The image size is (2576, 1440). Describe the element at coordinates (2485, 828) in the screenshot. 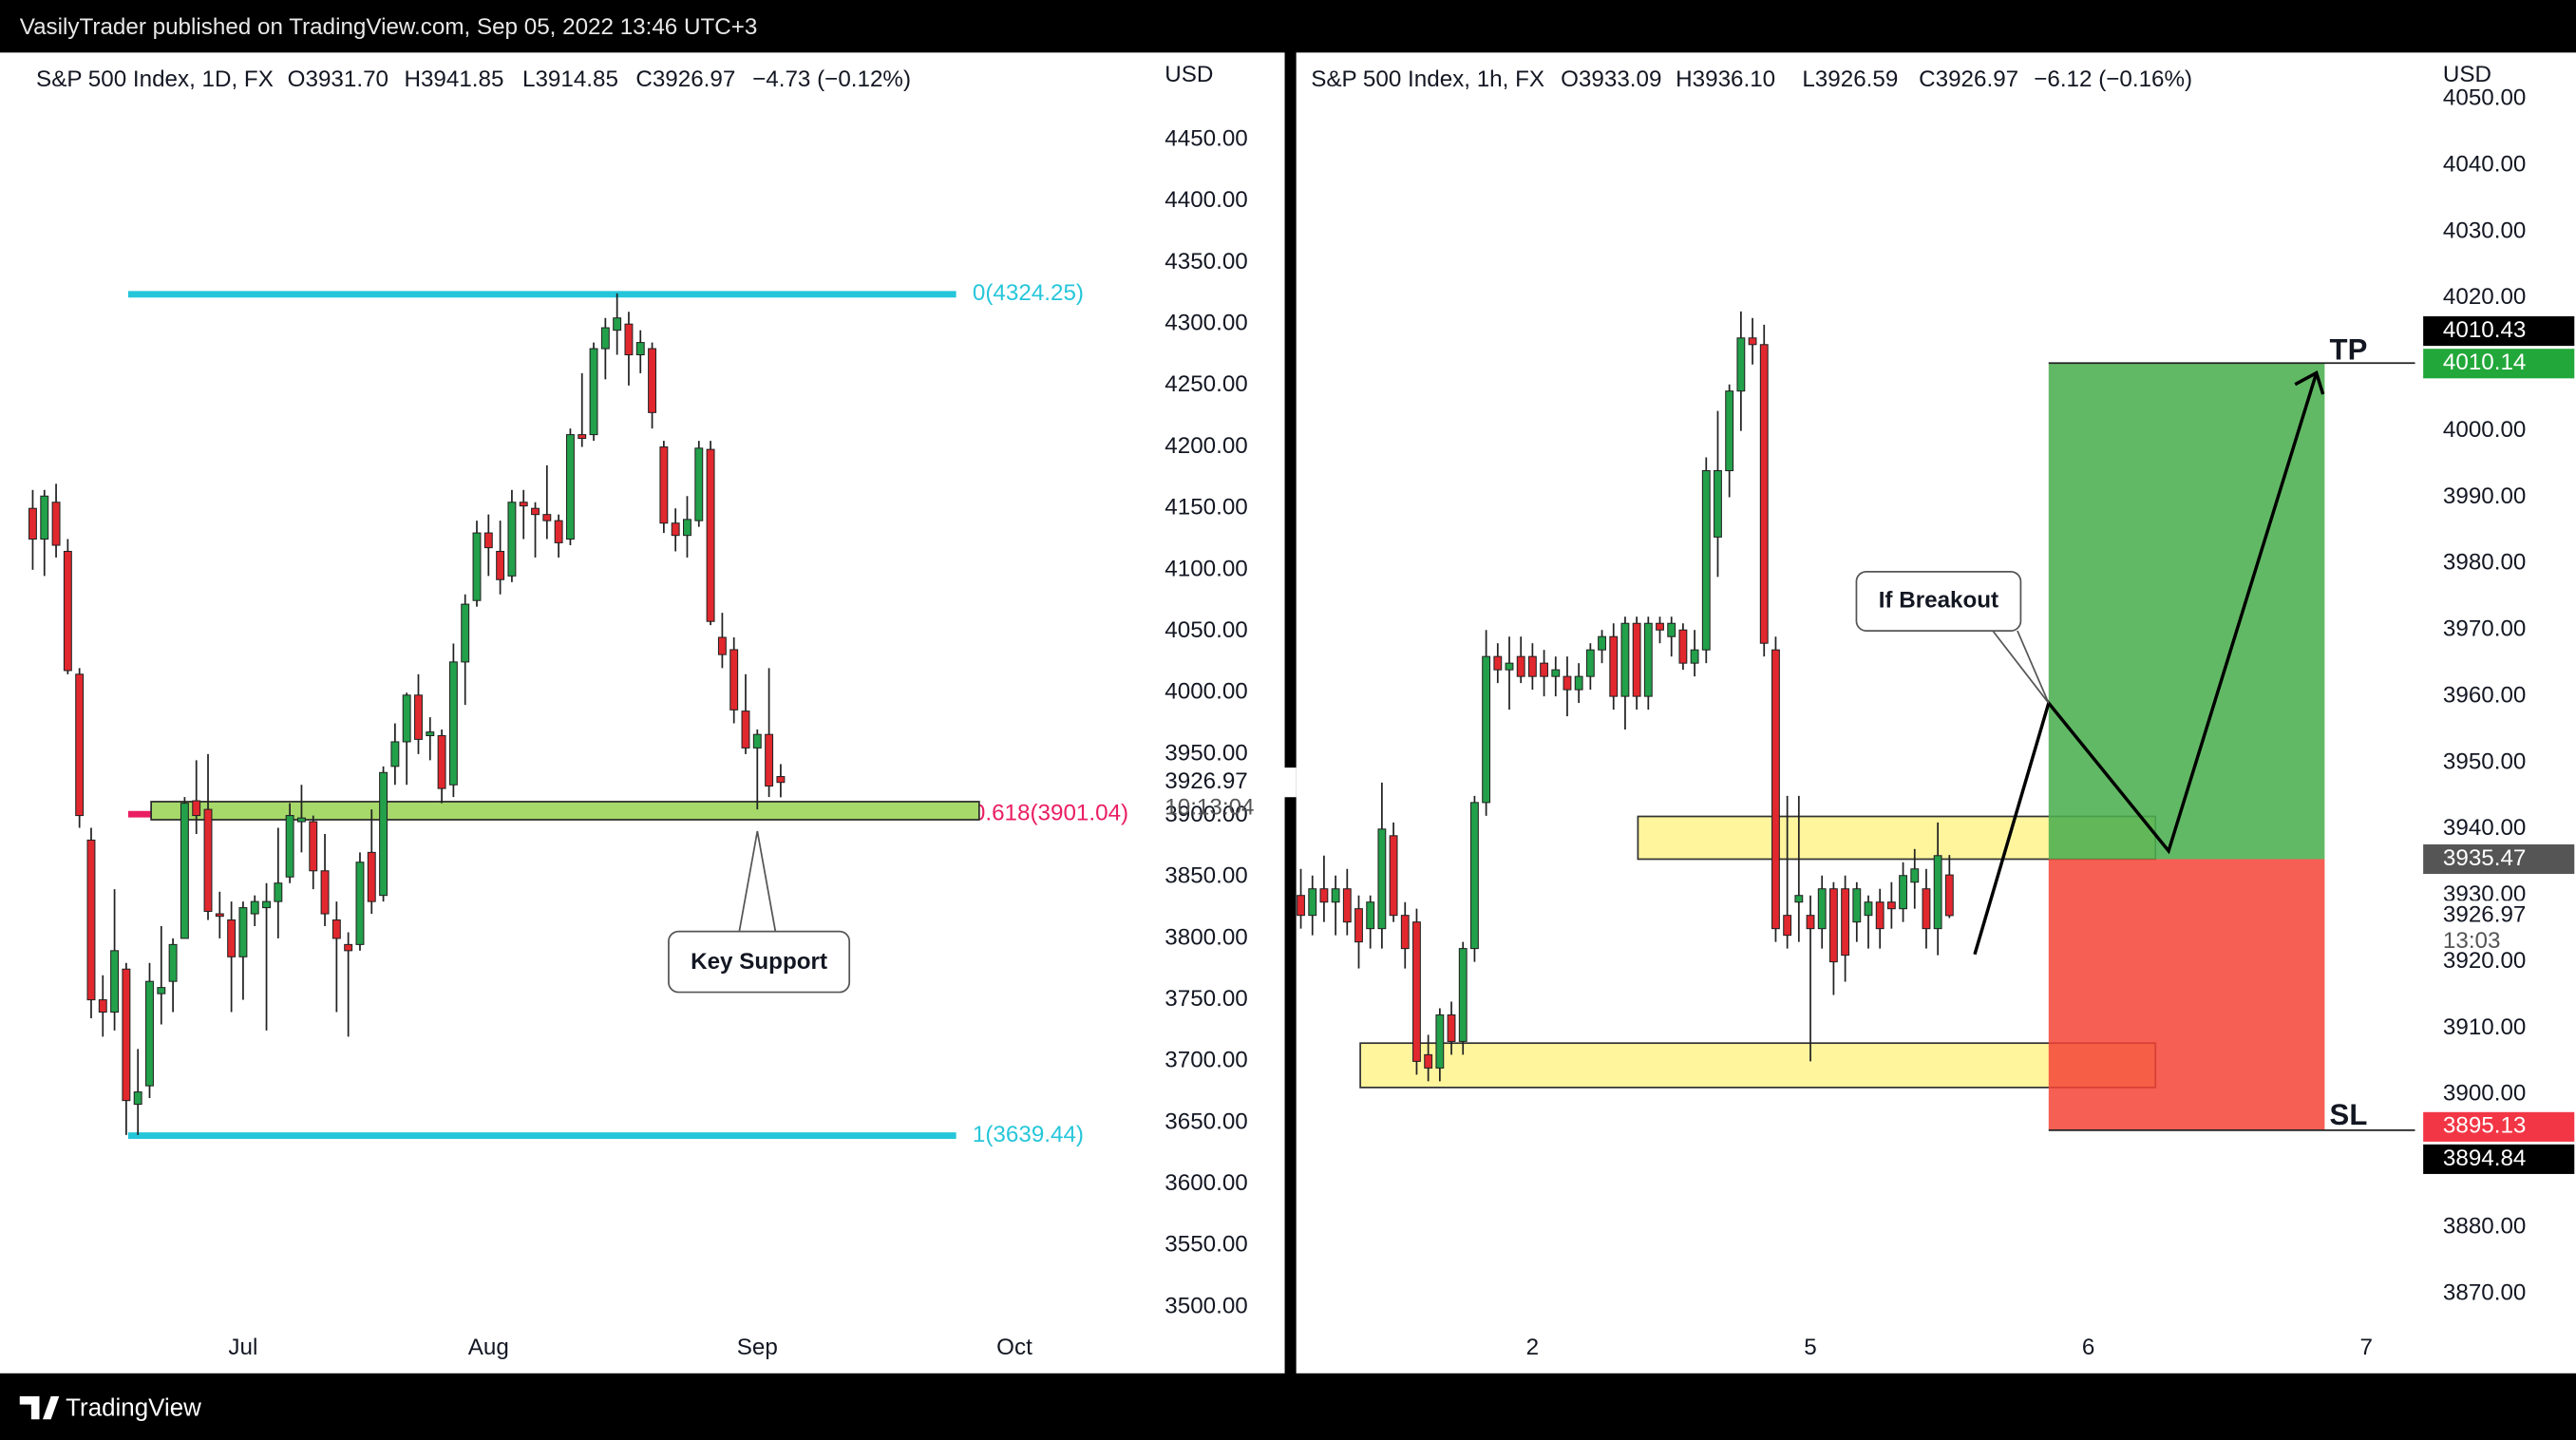

I see `y-tick-label: 3940.00` at that location.